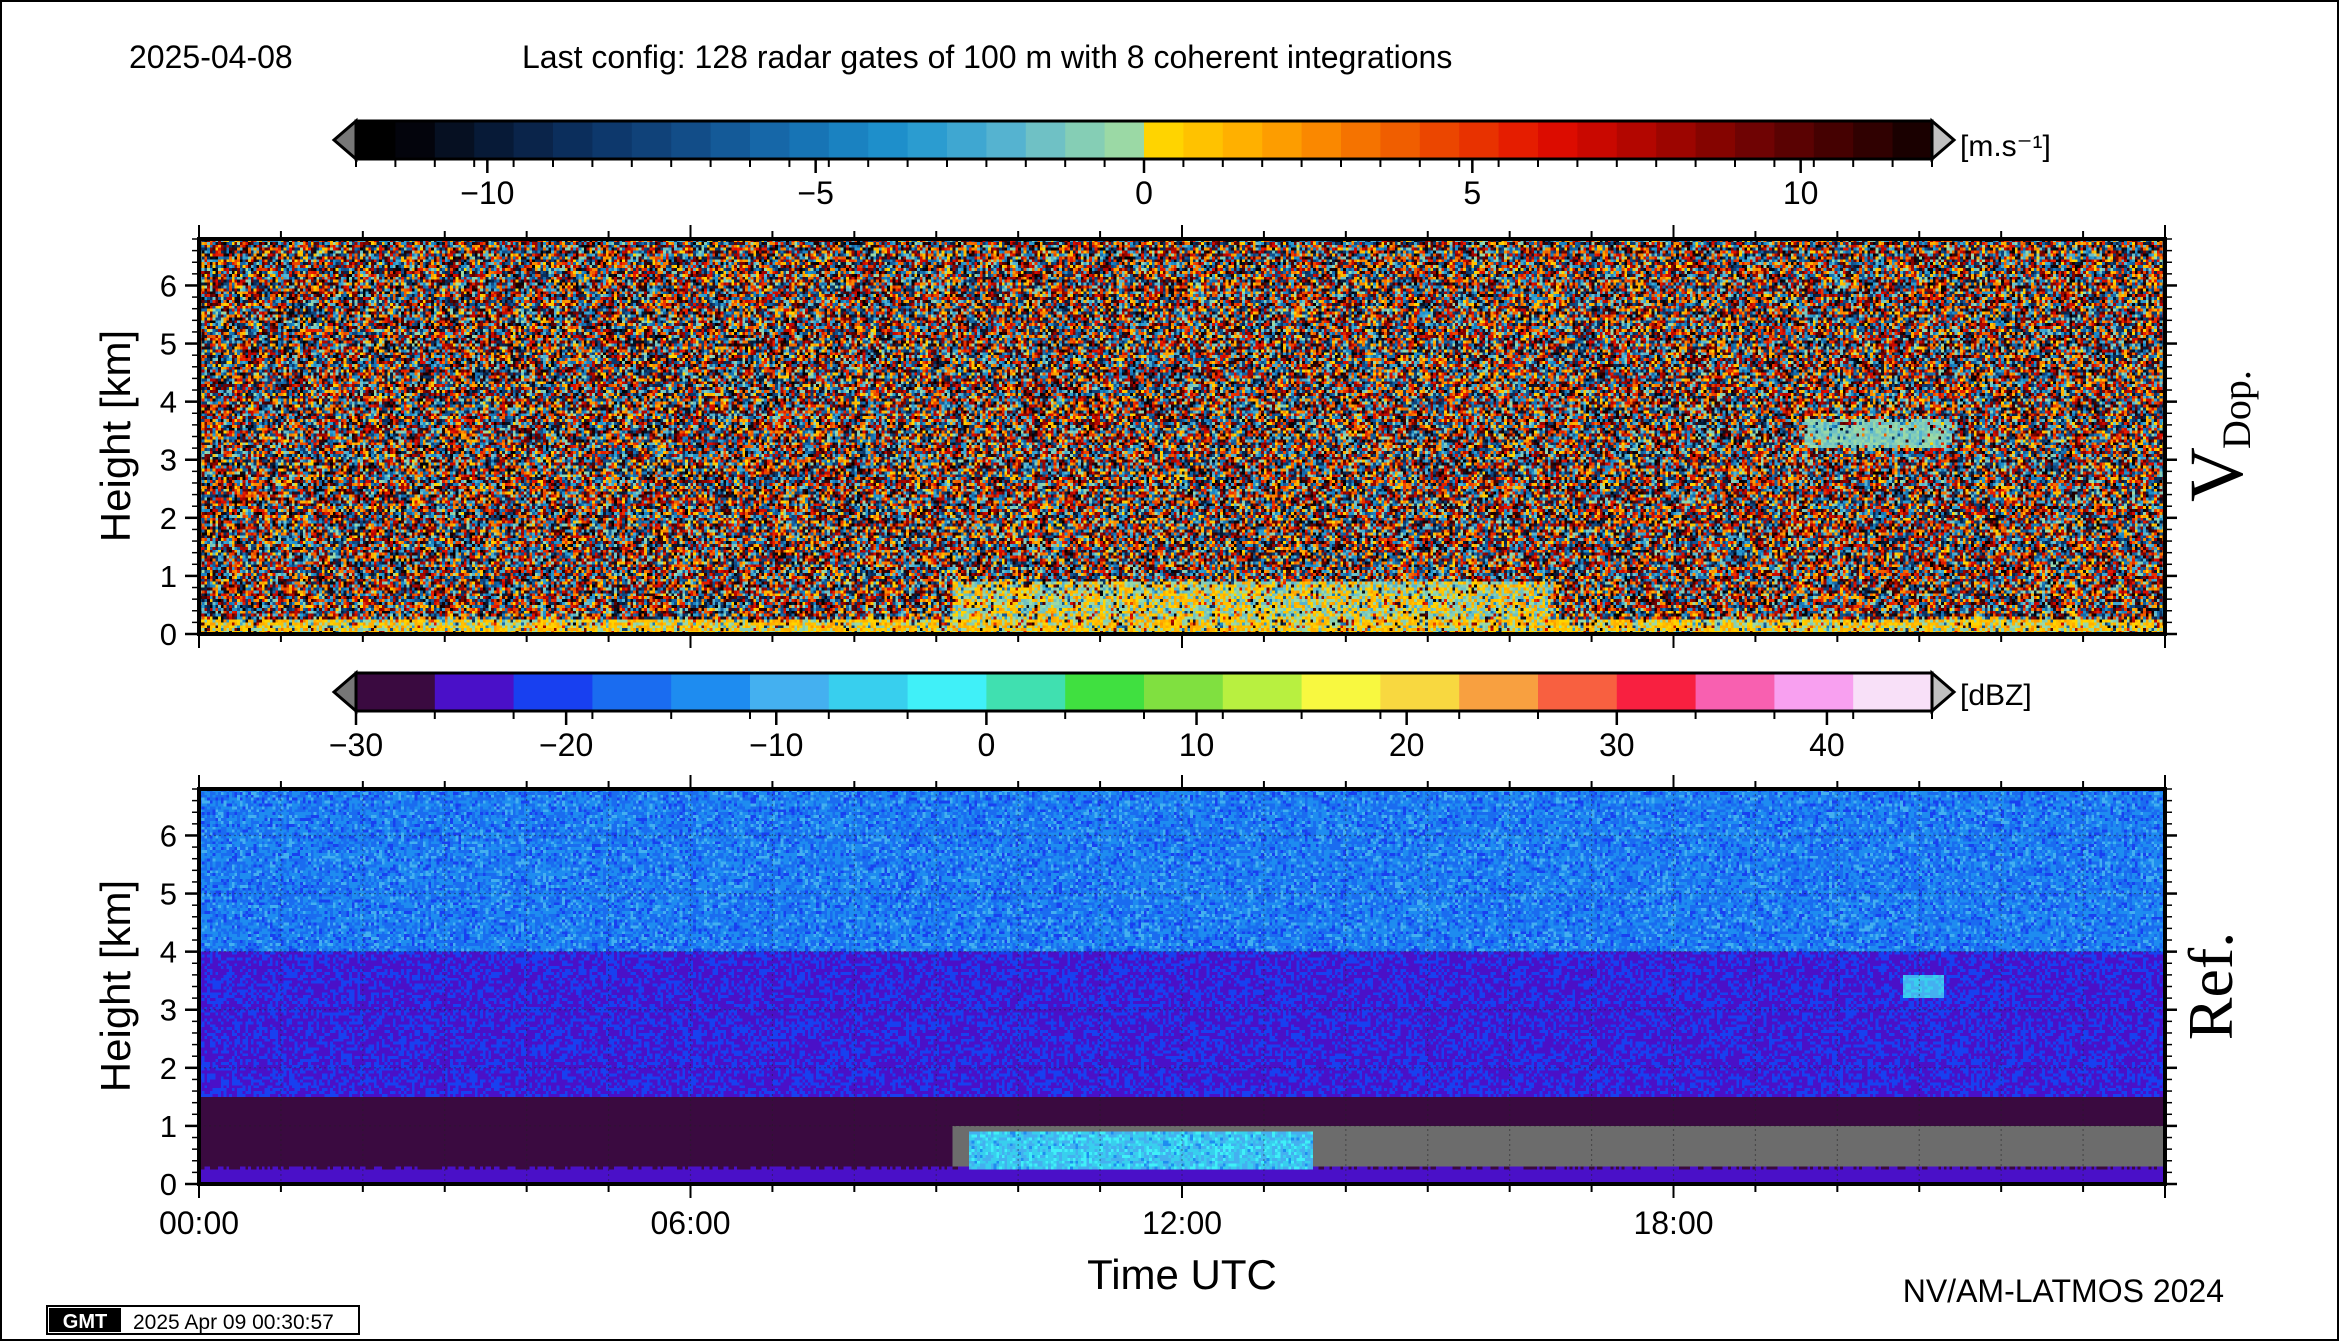 Image resolution: width=2339 pixels, height=1341 pixels. I want to click on date-label: 2025-04-08, so click(211, 57).